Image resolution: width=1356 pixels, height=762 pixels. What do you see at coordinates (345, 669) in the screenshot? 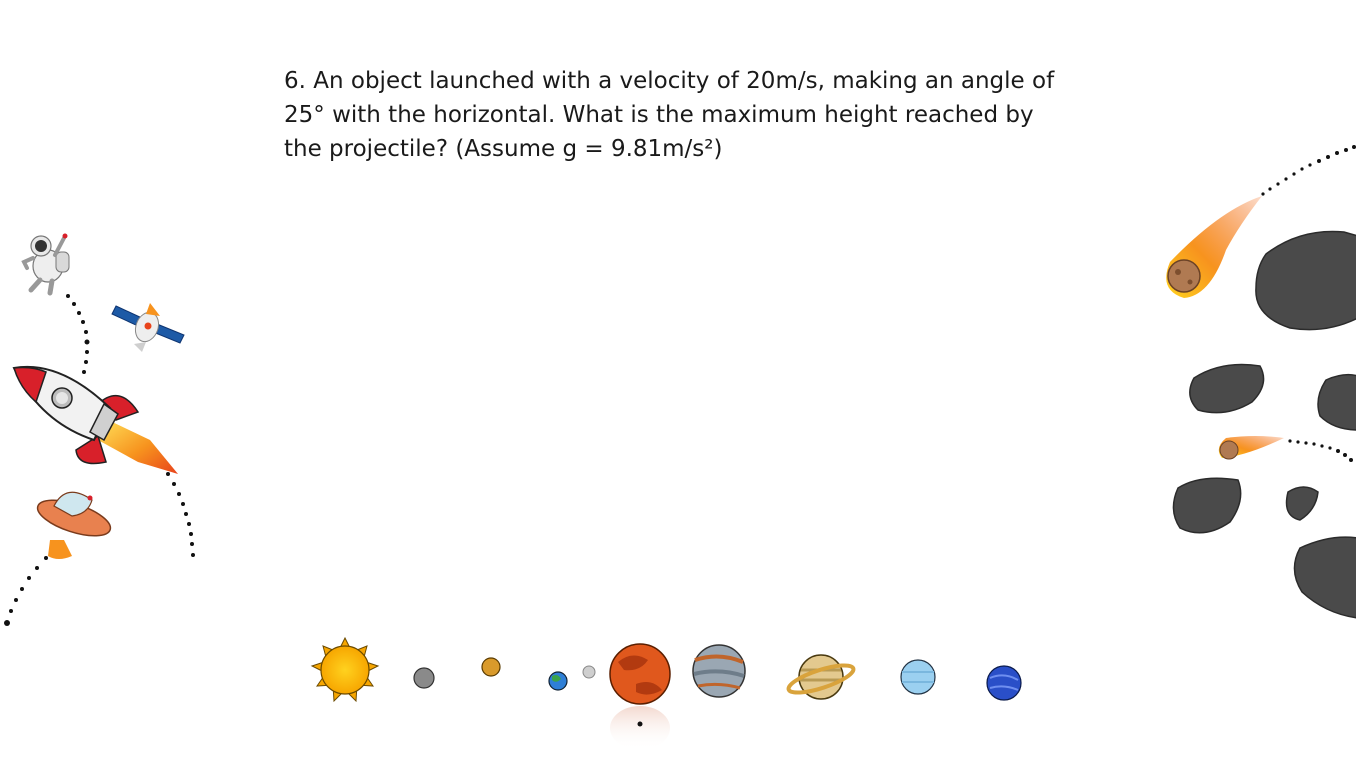
I see `sun-icon` at bounding box center [345, 669].